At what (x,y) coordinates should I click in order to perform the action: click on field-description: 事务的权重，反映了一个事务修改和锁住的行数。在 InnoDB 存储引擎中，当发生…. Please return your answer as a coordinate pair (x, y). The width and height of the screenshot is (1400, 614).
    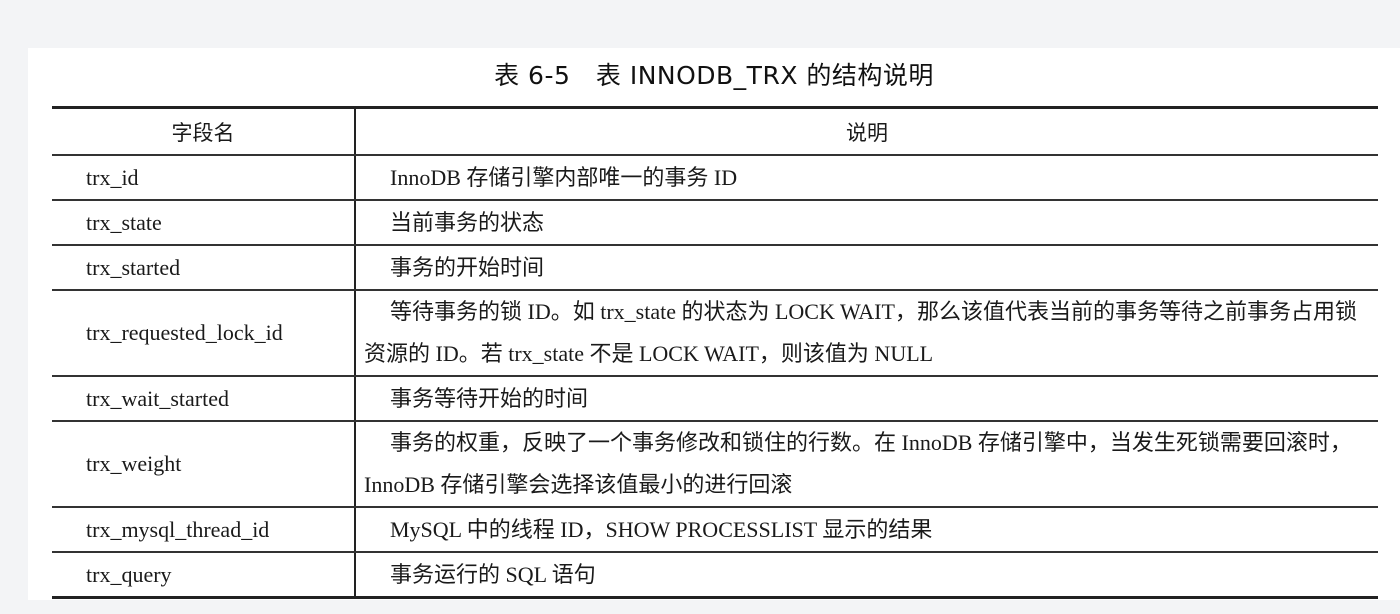
    Looking at the image, I should click on (858, 463).